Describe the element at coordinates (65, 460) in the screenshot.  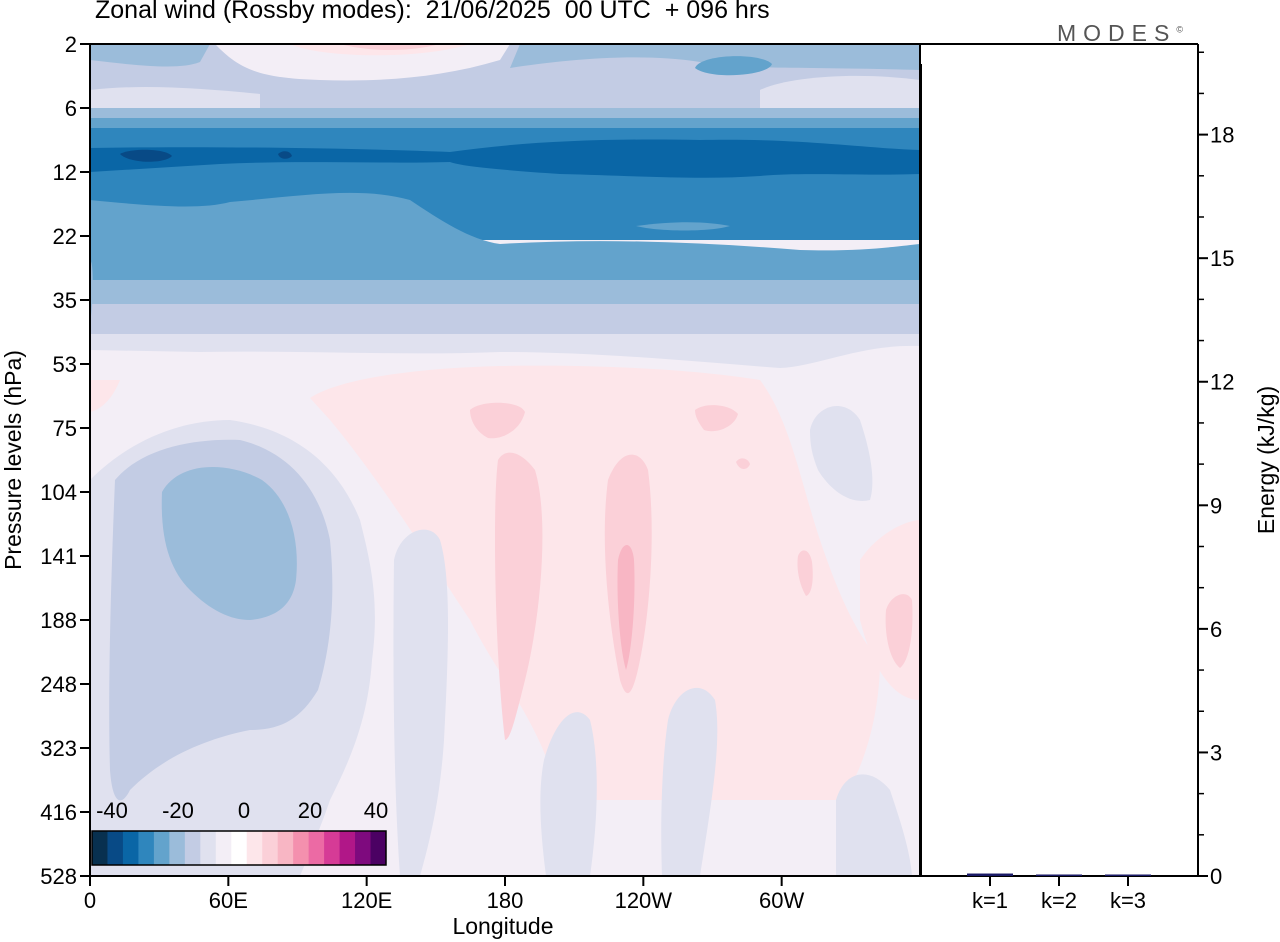
I see `pressure-axis: 2 6 12 22 35 53 75 104 141 188 248 323 416 528` at that location.